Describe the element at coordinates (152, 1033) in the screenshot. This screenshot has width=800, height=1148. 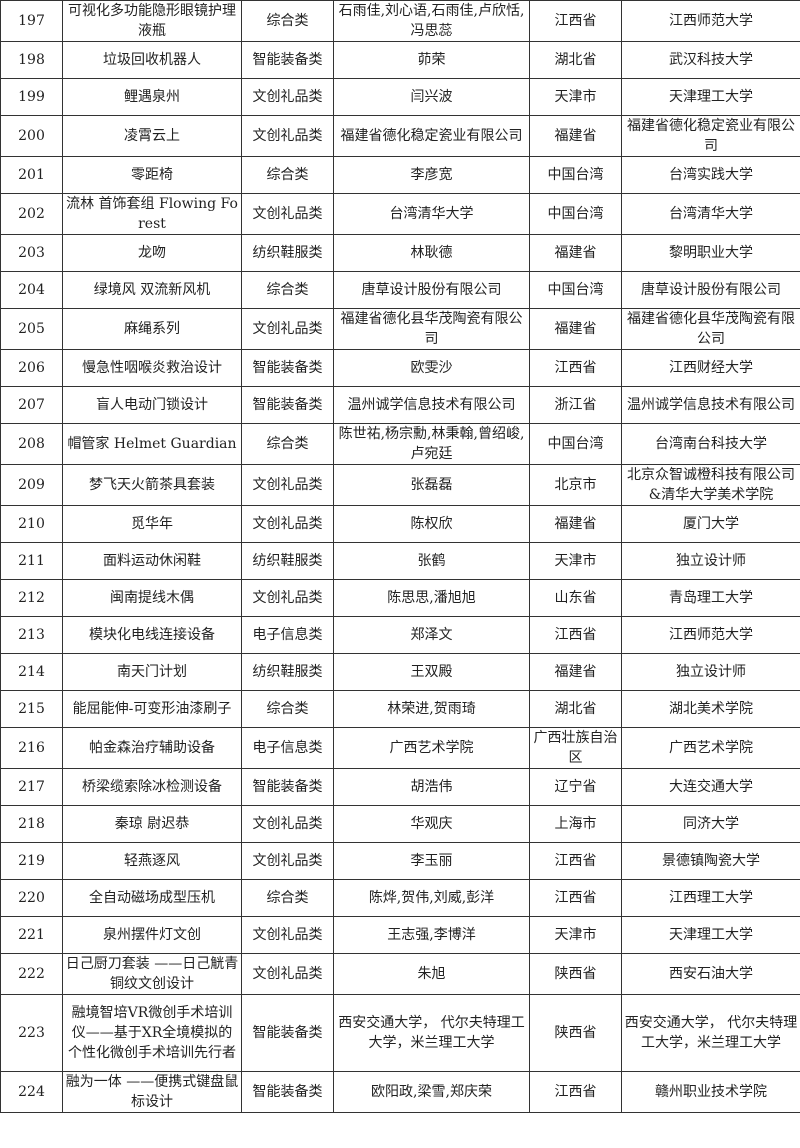
I see `work-name-cell: 融境智培VR微创手术培训仪——基于XR全境模拟的个性化微创手术培训先行者` at that location.